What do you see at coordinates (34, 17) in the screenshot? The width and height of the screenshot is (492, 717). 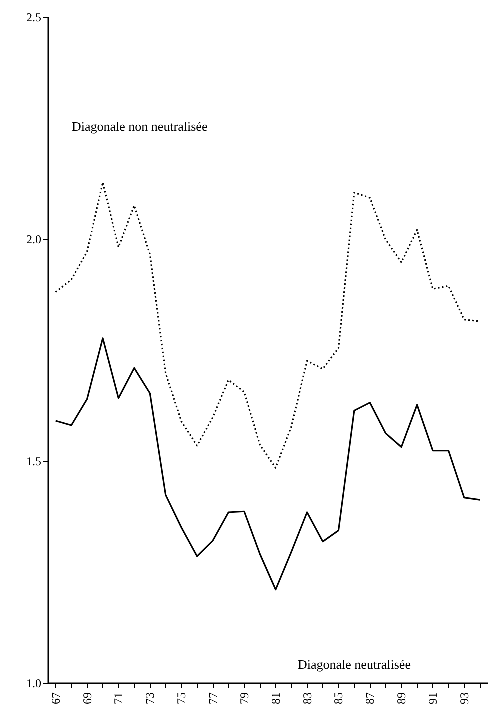 I see `y-tick-label: 2.5` at bounding box center [34, 17].